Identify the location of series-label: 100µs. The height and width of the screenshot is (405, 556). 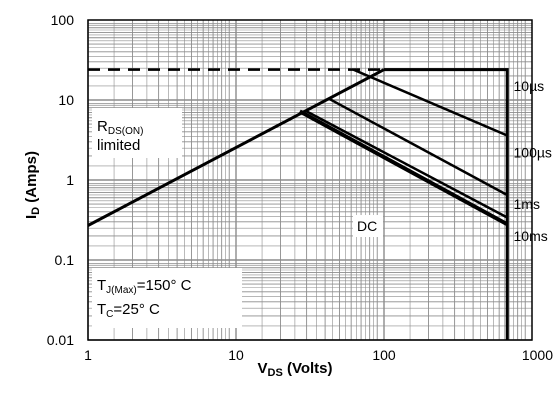
(533, 153).